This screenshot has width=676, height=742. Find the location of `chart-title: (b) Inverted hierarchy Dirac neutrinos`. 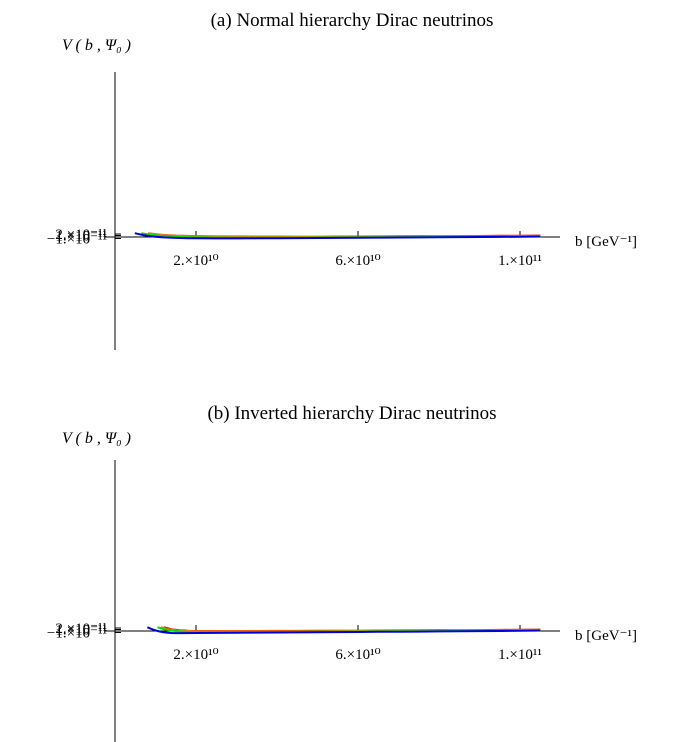

chart-title: (b) Inverted hierarchy Dirac neutrinos is located at coordinates (351, 413).